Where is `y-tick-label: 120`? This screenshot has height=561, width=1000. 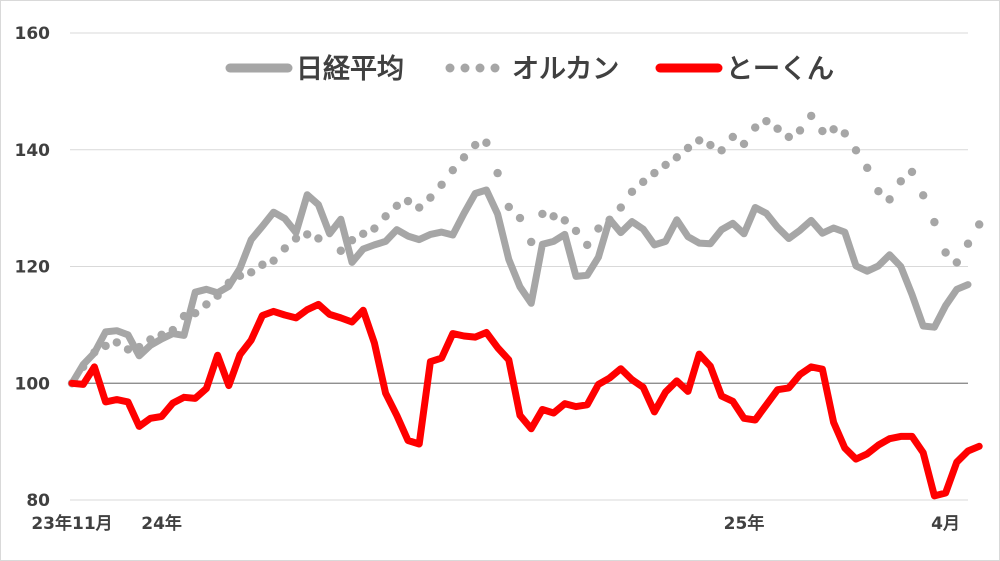 y-tick-label: 120 is located at coordinates (33, 268).